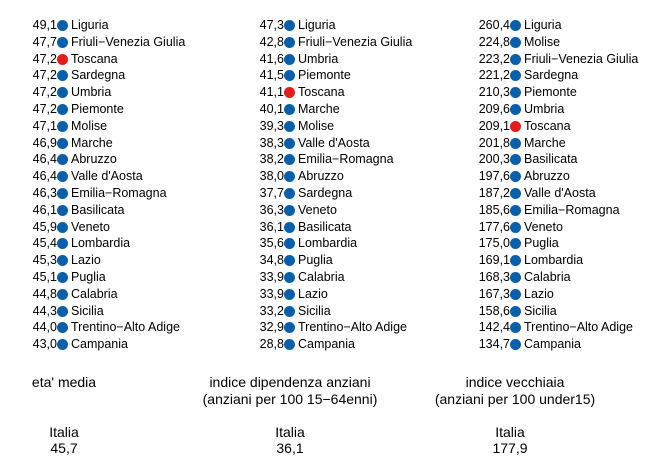 Image resolution: width=650 pixels, height=473 pixels. Describe the element at coordinates (128, 41) in the screenshot. I see `row-region-label: Friuli−Venezia Giulia` at that location.